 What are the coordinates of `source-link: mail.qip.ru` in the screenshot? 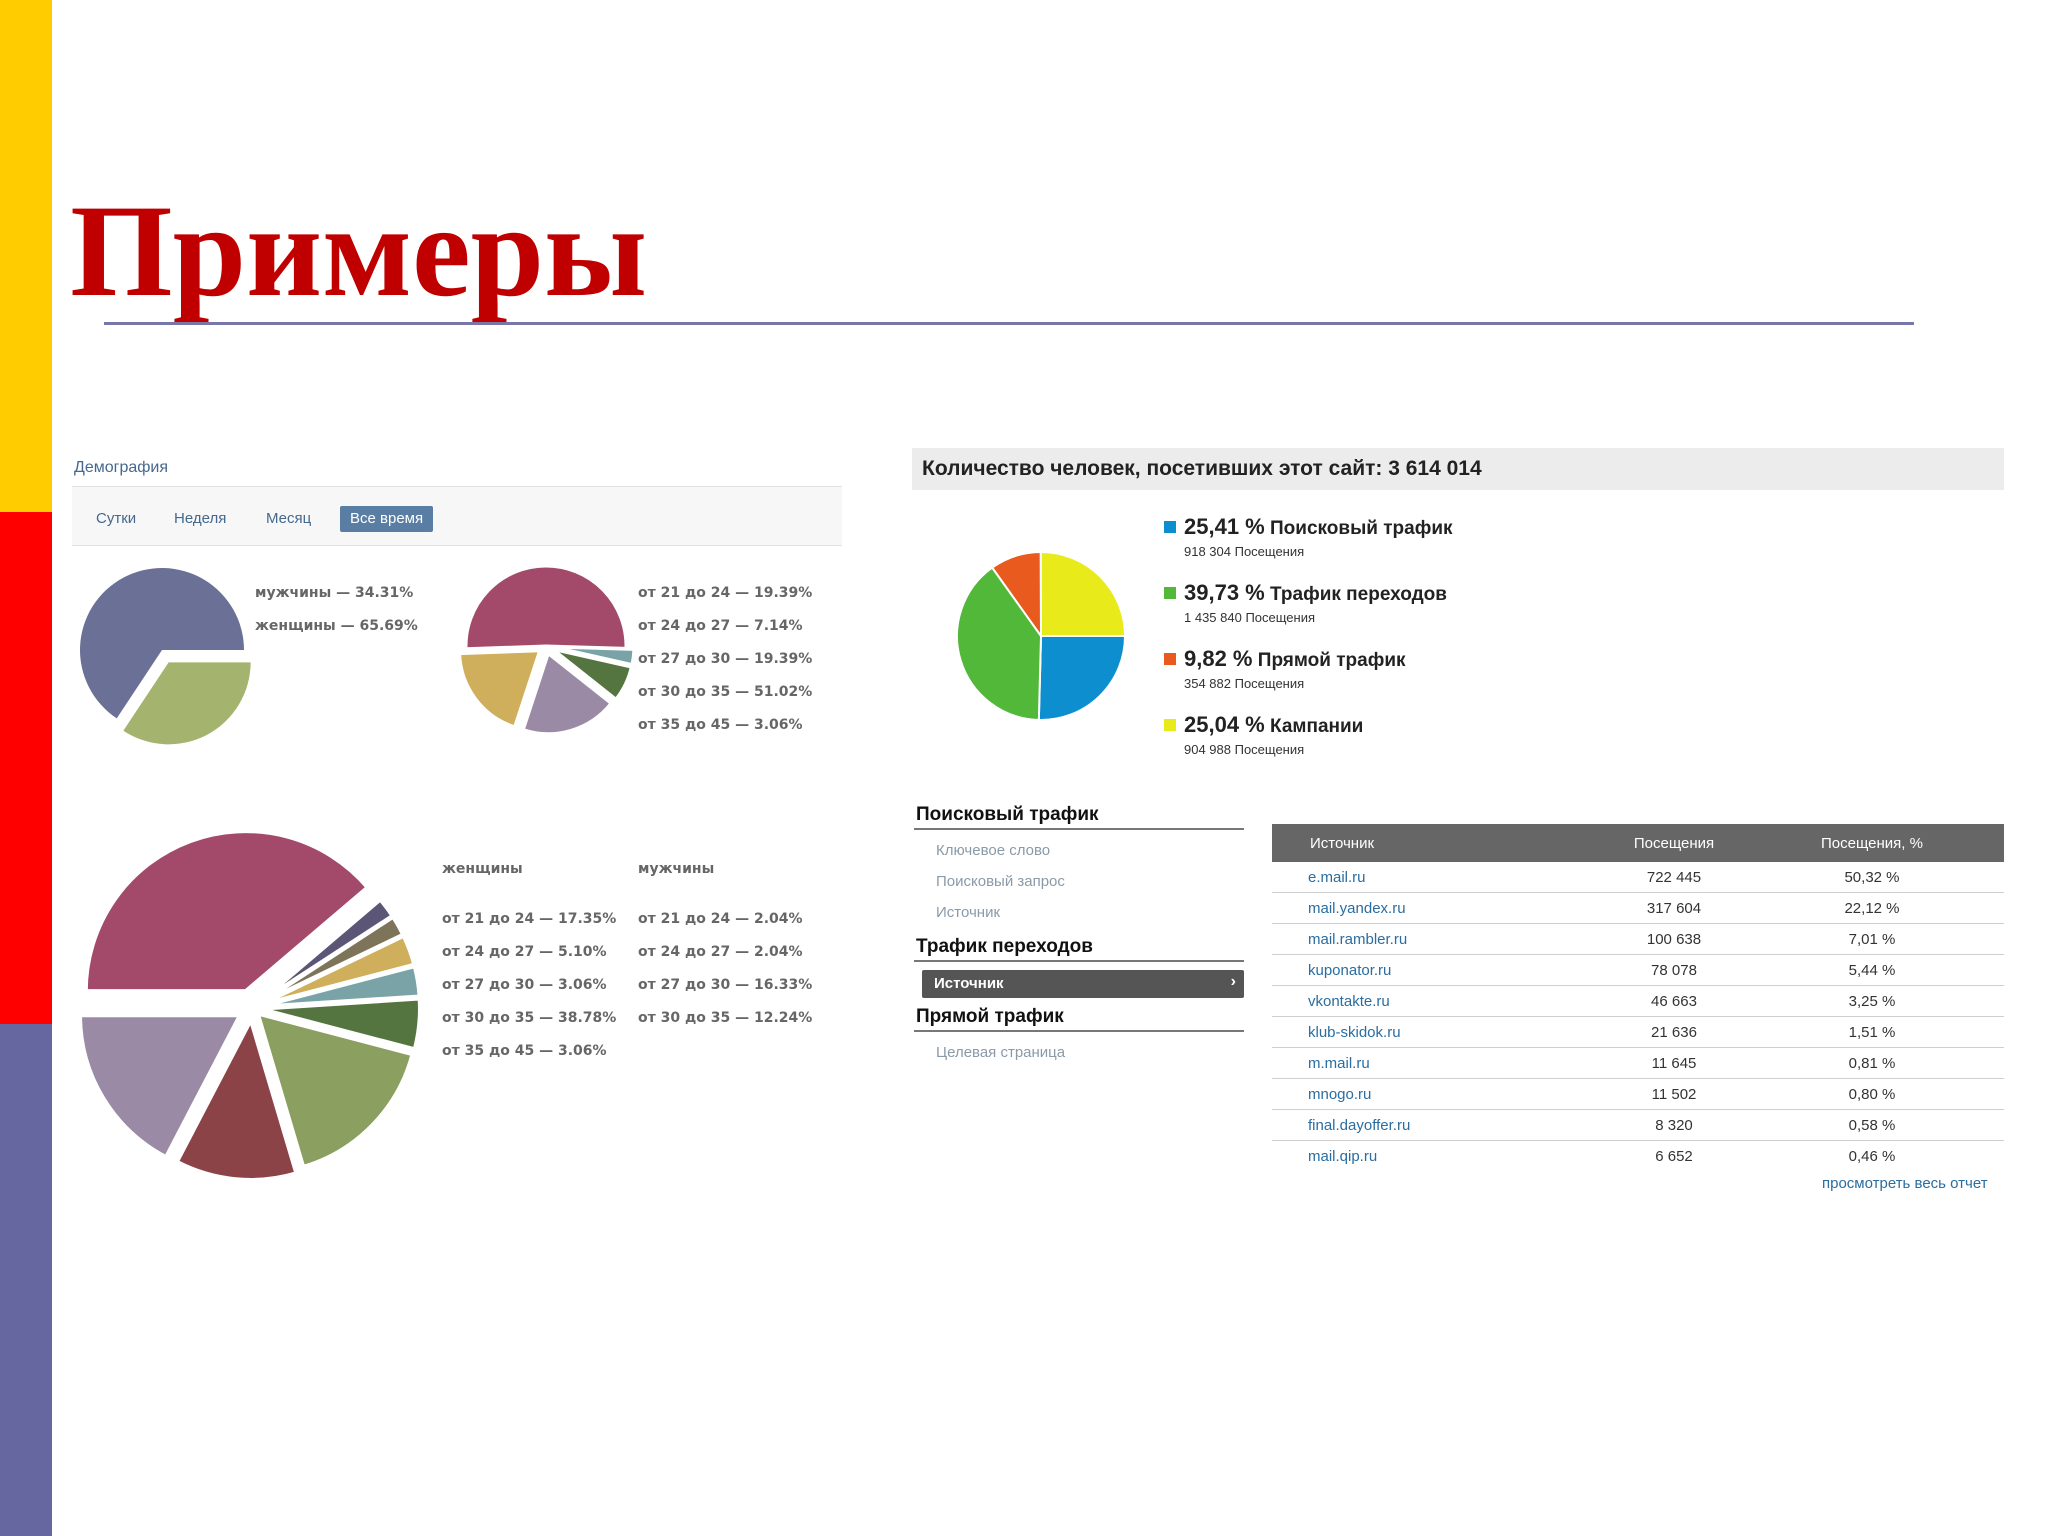 It's located at (1343, 1156).